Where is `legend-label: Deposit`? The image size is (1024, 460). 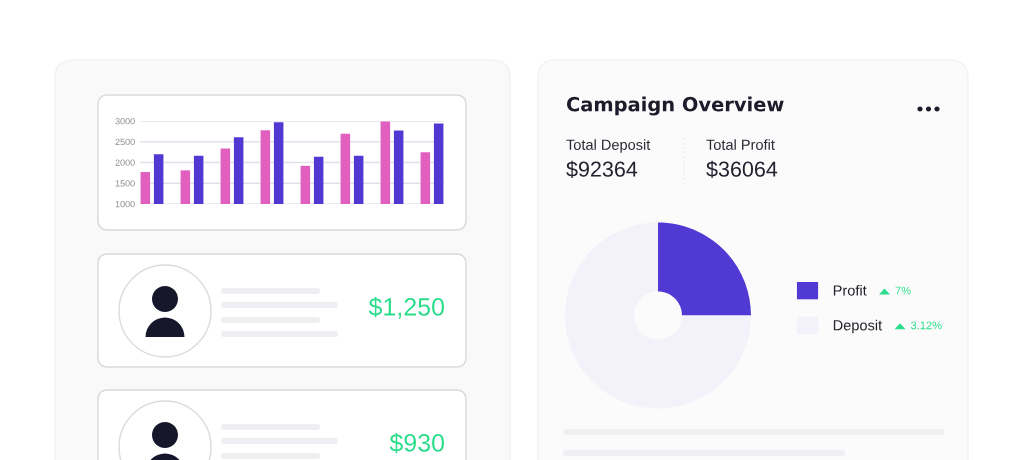
legend-label: Deposit is located at coordinates (858, 326).